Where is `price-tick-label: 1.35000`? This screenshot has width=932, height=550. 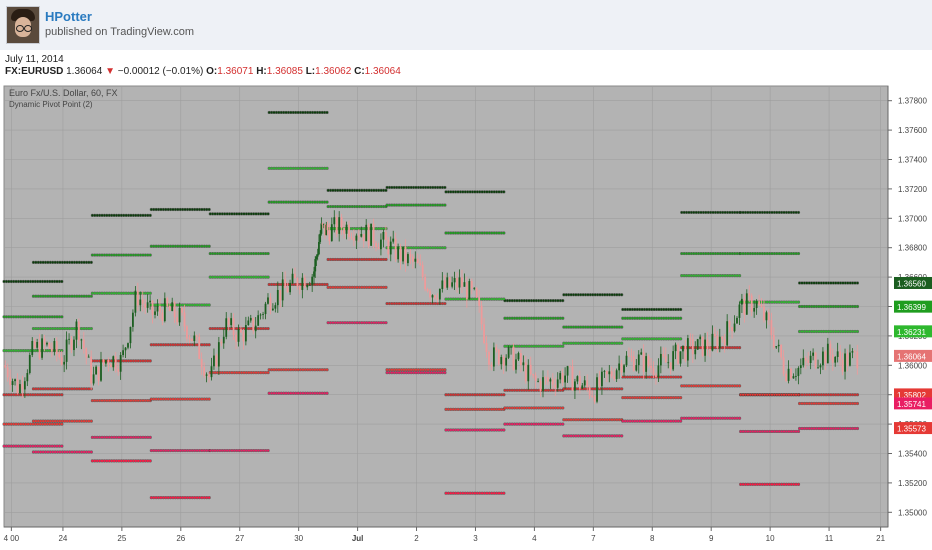
price-tick-label: 1.35000 is located at coordinates (912, 512).